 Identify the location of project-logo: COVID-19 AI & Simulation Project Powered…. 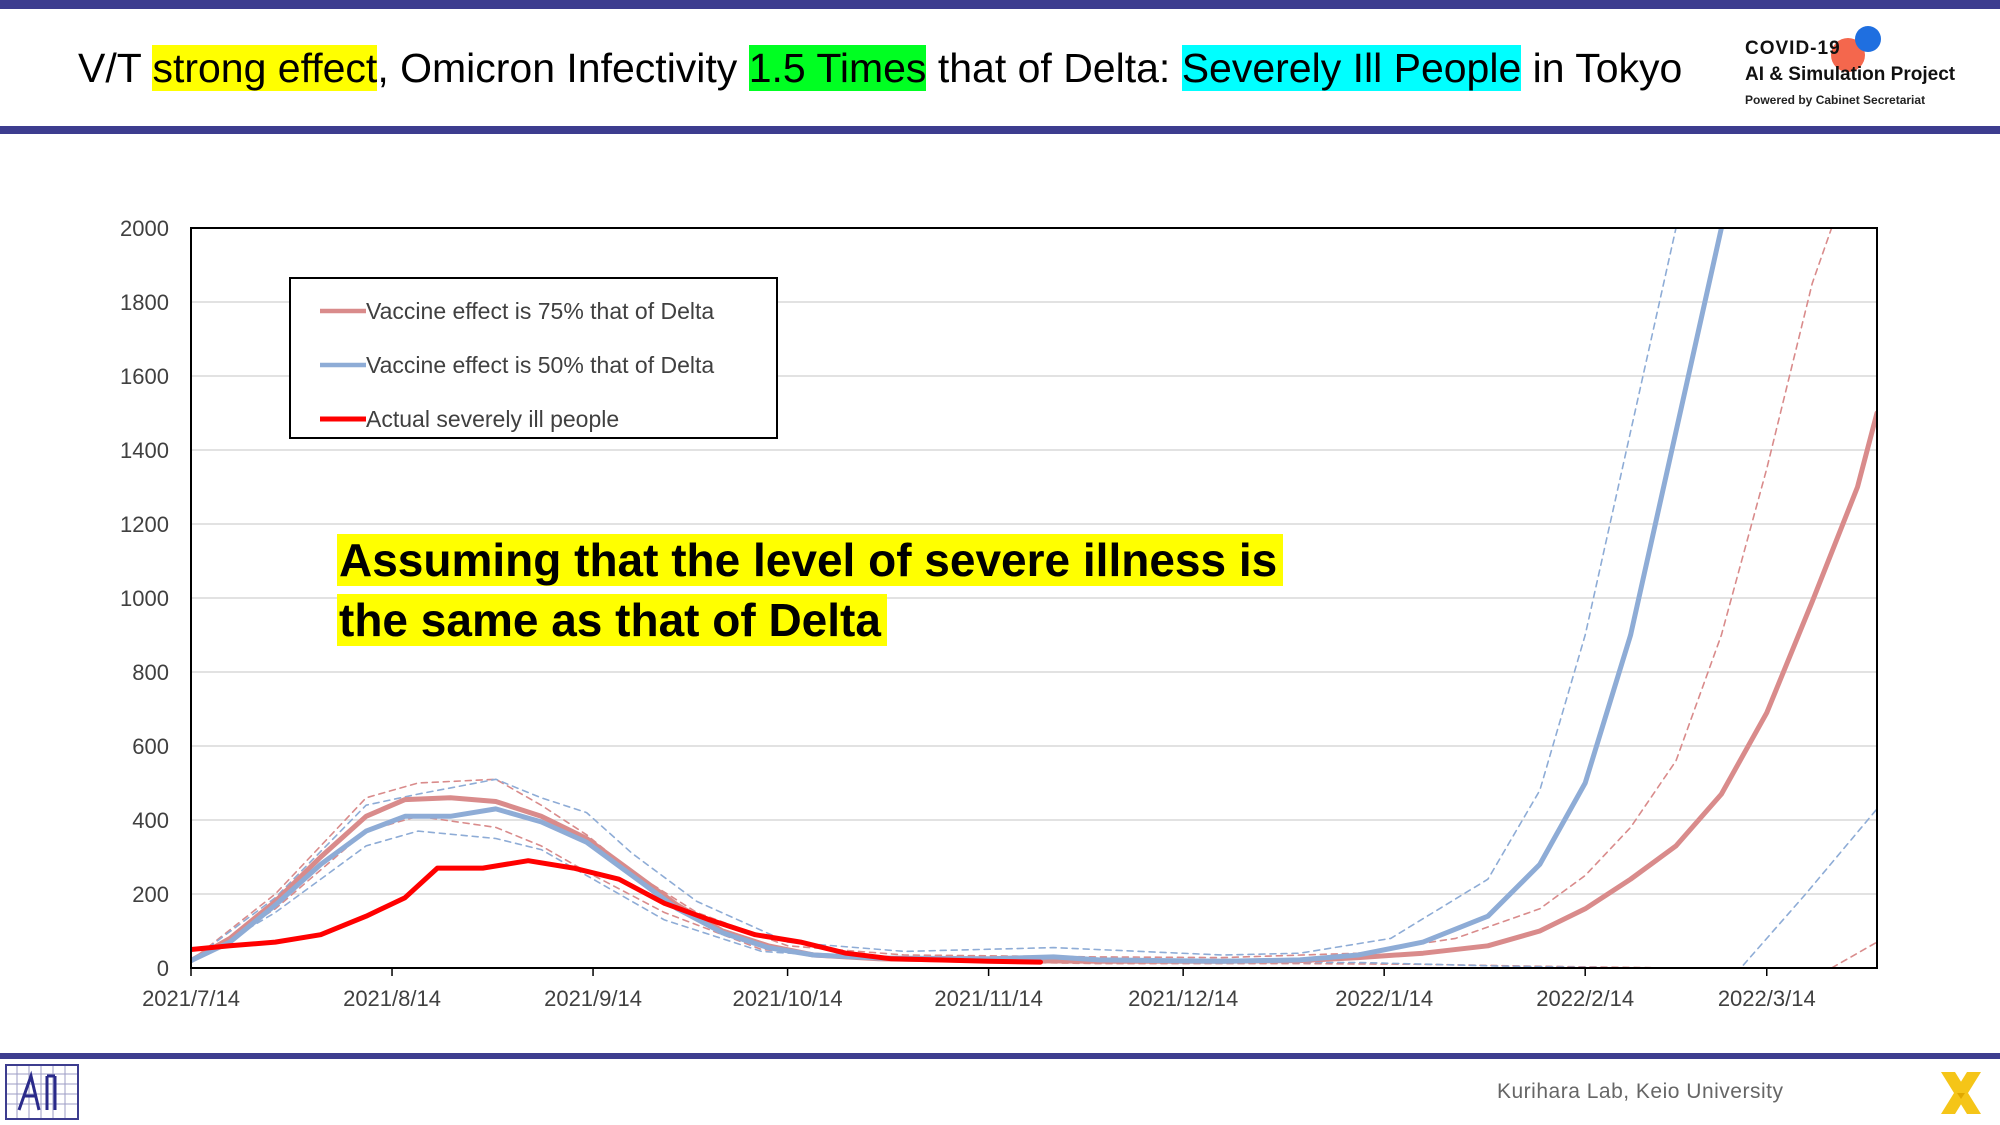
(1865, 69).